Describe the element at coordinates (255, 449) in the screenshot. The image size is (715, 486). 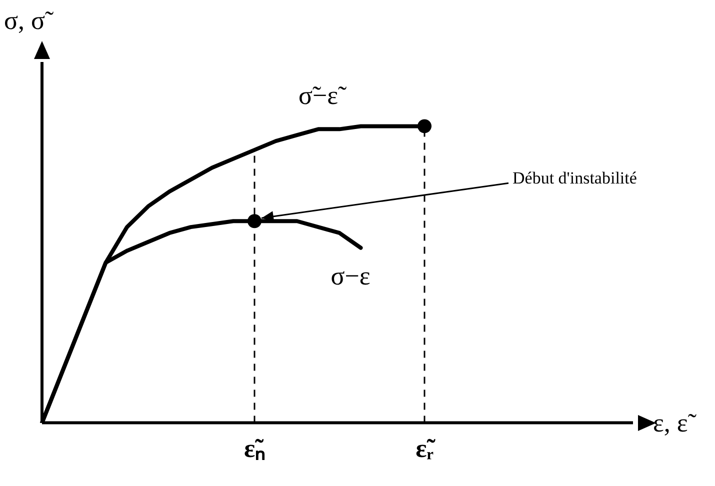
I see `x-tick-label: ε̃ₙ` at that location.